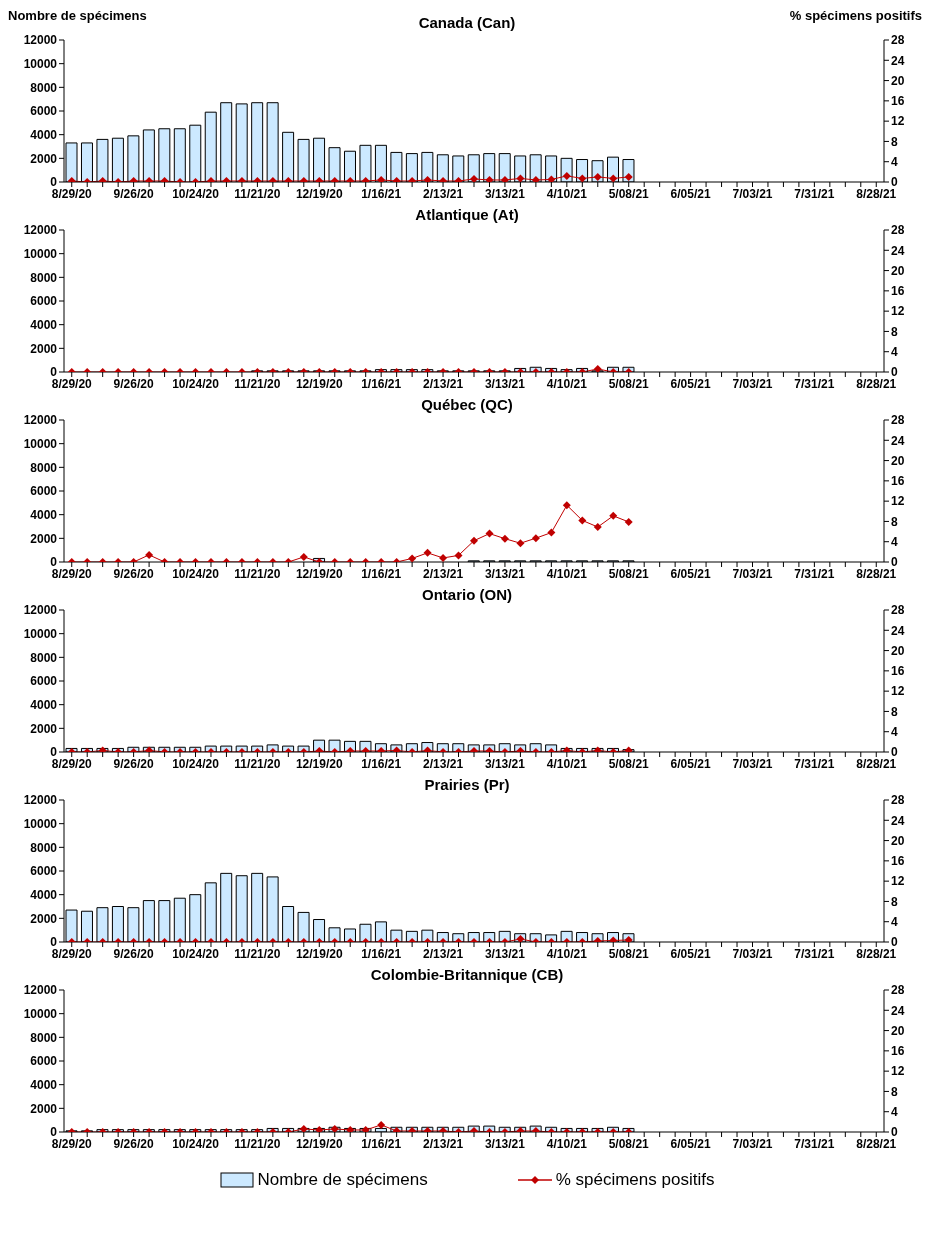  What do you see at coordinates (467, 22) in the screenshot?
I see `chart-title: Canada (Can)` at bounding box center [467, 22].